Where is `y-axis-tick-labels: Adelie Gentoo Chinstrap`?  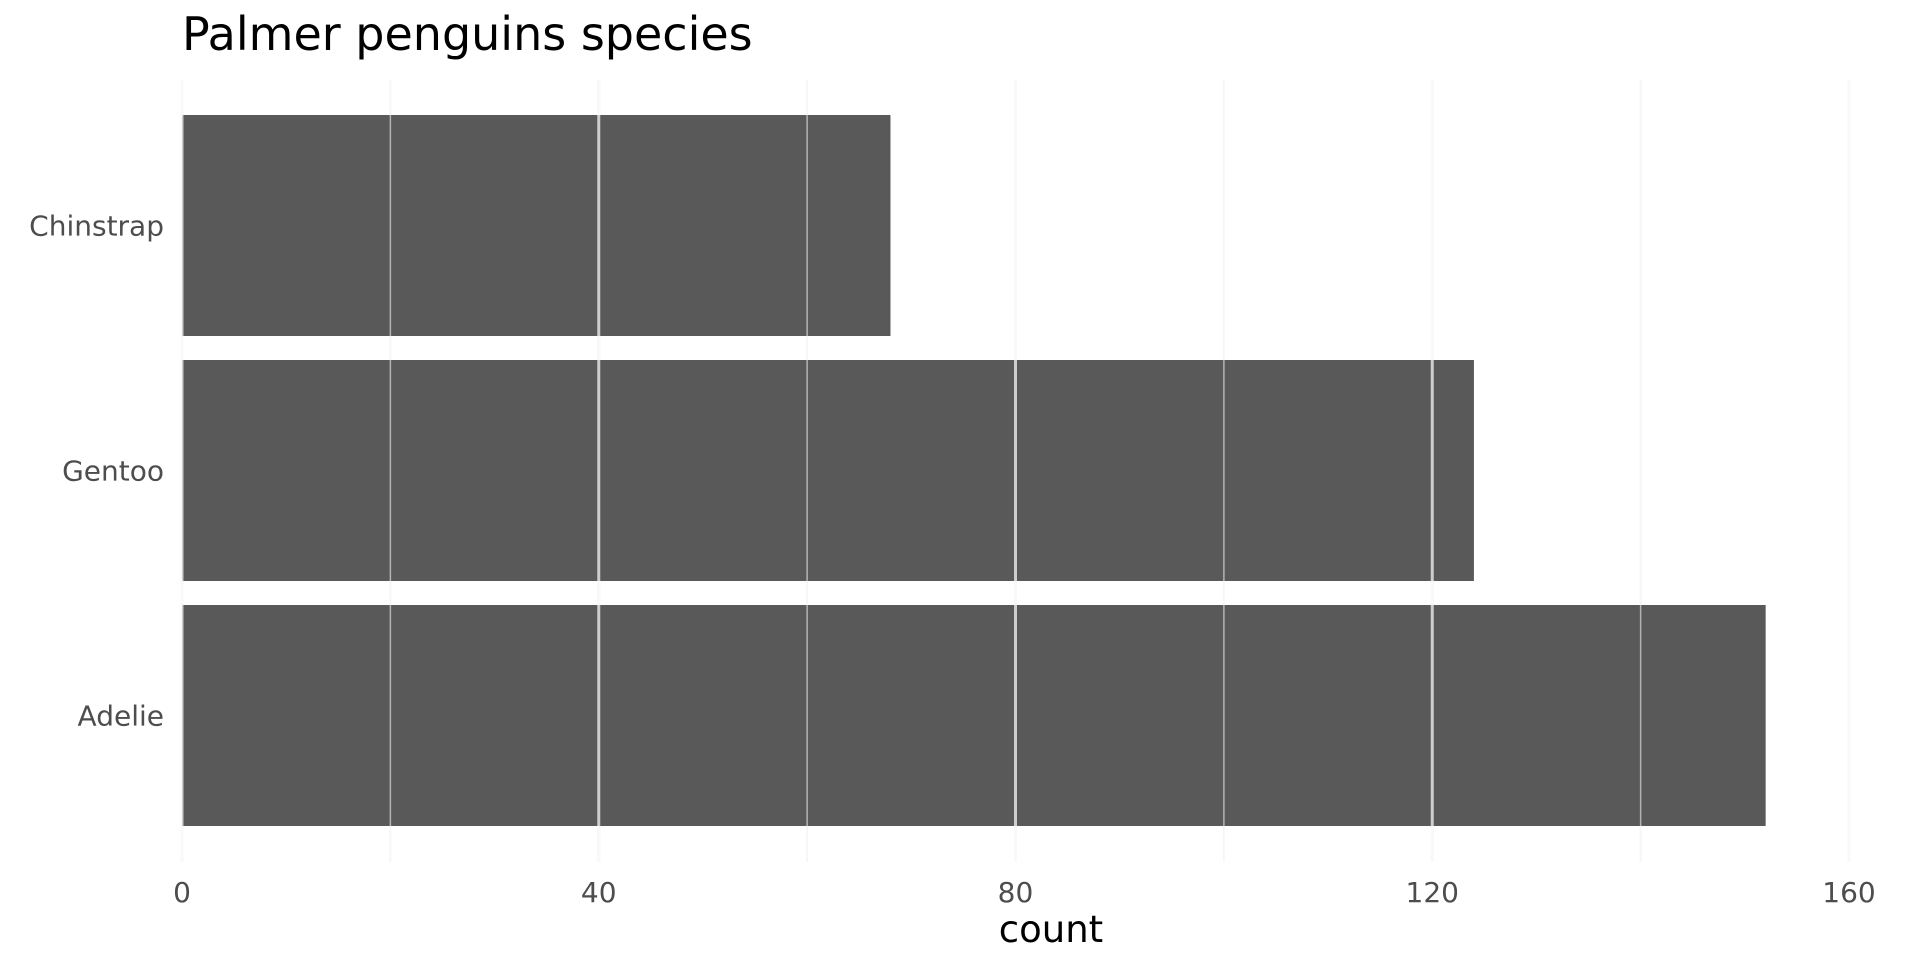
y-axis-tick-labels: Adelie Gentoo Chinstrap is located at coordinates (96, 471).